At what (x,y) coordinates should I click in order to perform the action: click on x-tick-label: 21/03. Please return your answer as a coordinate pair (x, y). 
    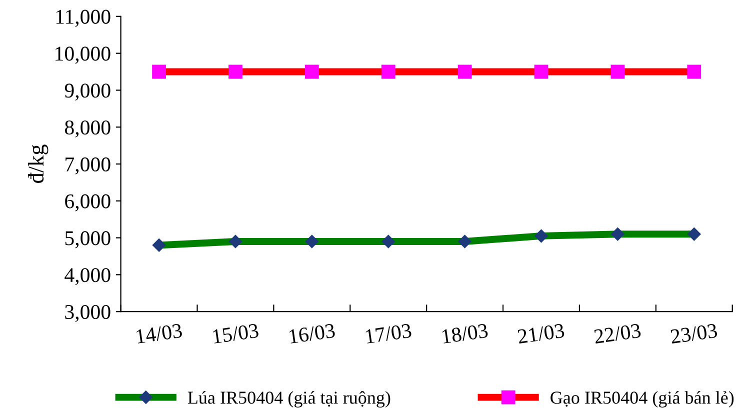
    Looking at the image, I should click on (541, 333).